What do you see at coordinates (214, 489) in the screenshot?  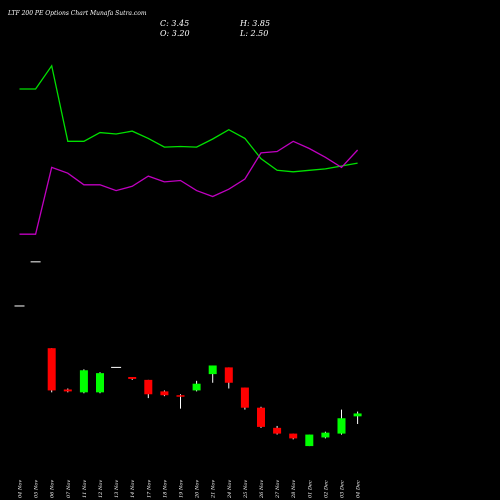 I see `x-tick-label: 21 Nov` at bounding box center [214, 489].